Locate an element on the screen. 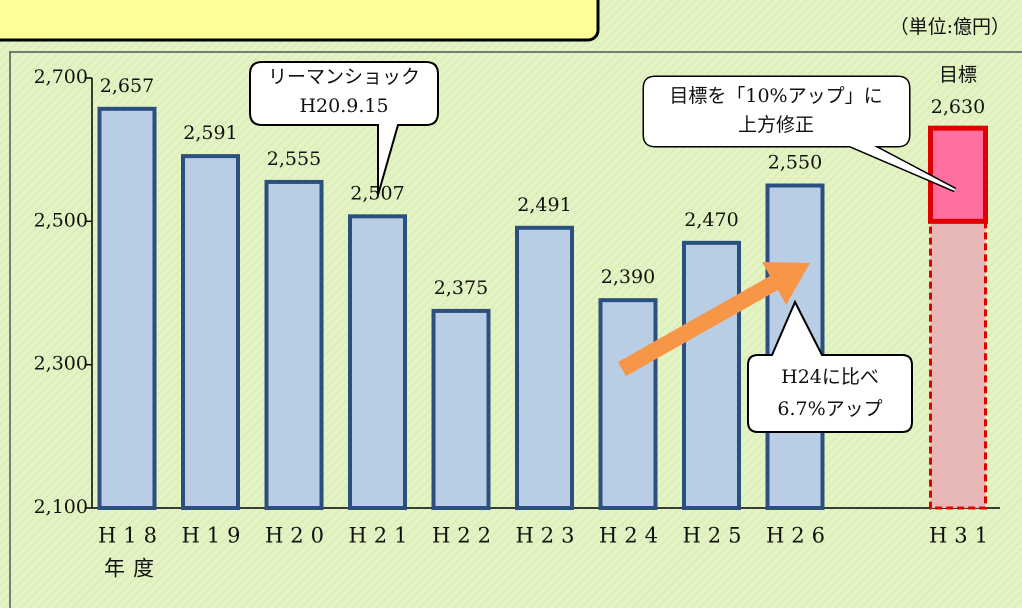 The height and width of the screenshot is (612, 1022). target-base-bar is located at coordinates (958, 364).